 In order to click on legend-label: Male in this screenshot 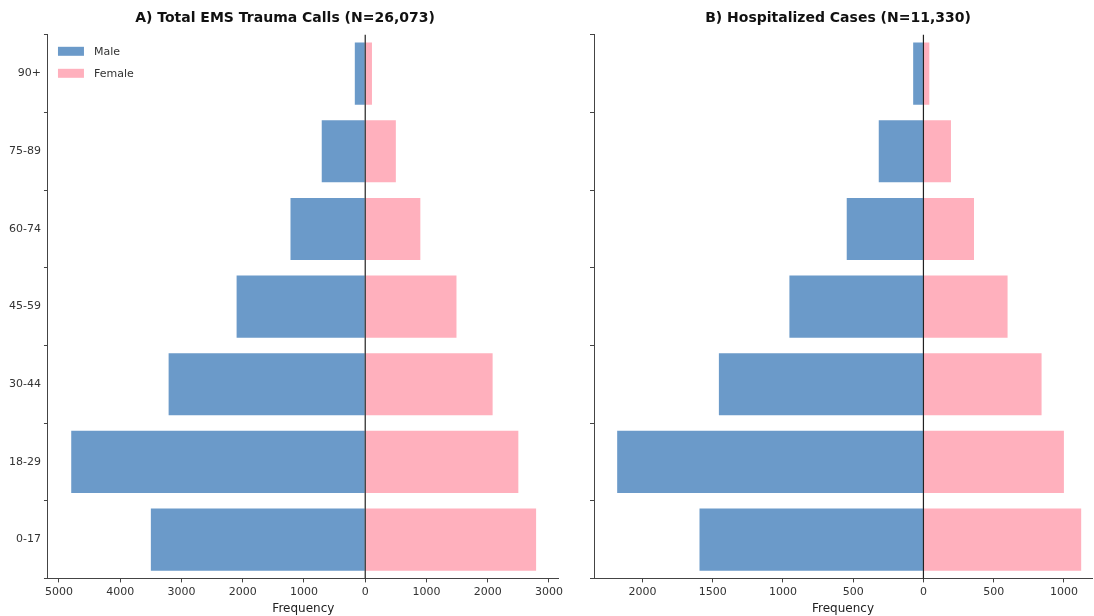, I will do `click(107, 51)`.